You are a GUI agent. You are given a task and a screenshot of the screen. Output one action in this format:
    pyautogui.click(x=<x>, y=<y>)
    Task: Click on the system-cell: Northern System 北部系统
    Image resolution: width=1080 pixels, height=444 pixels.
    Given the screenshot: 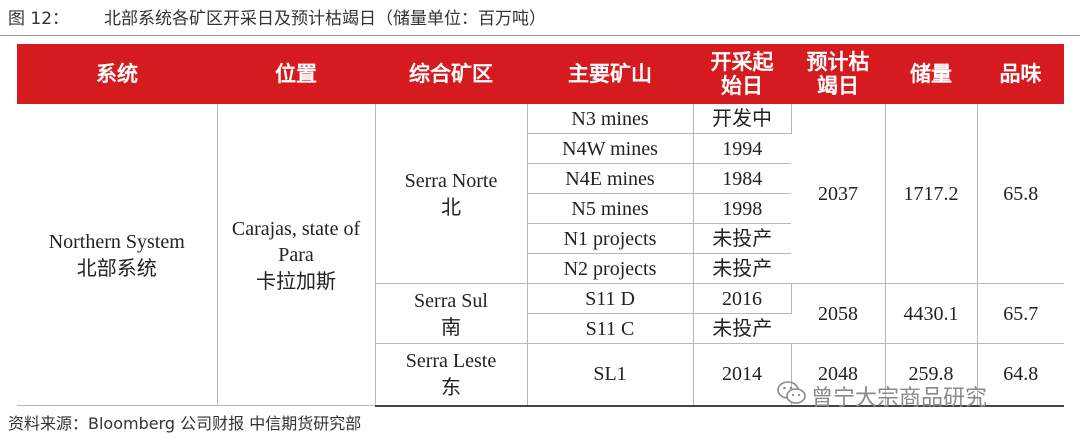 What is the action you would take?
    pyautogui.click(x=117, y=255)
    